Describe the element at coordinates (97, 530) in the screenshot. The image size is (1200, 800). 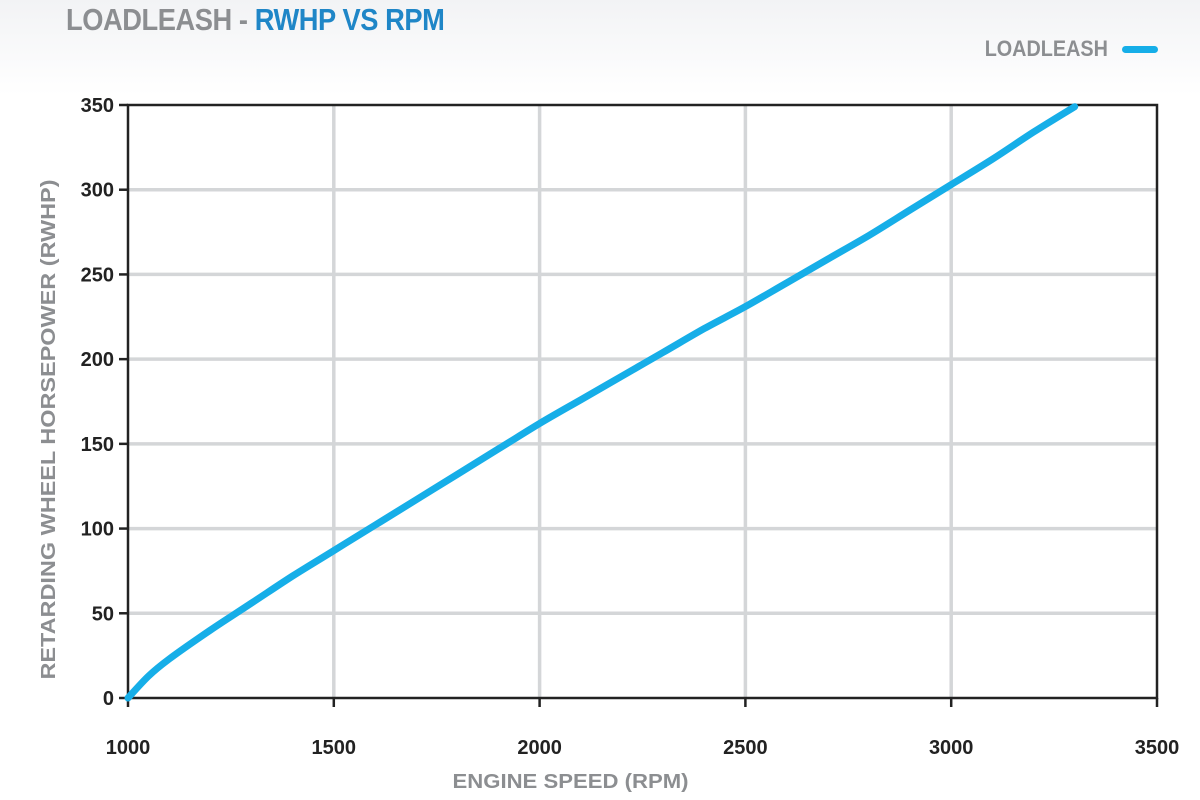
I see `y-tick-label-100: 100` at that location.